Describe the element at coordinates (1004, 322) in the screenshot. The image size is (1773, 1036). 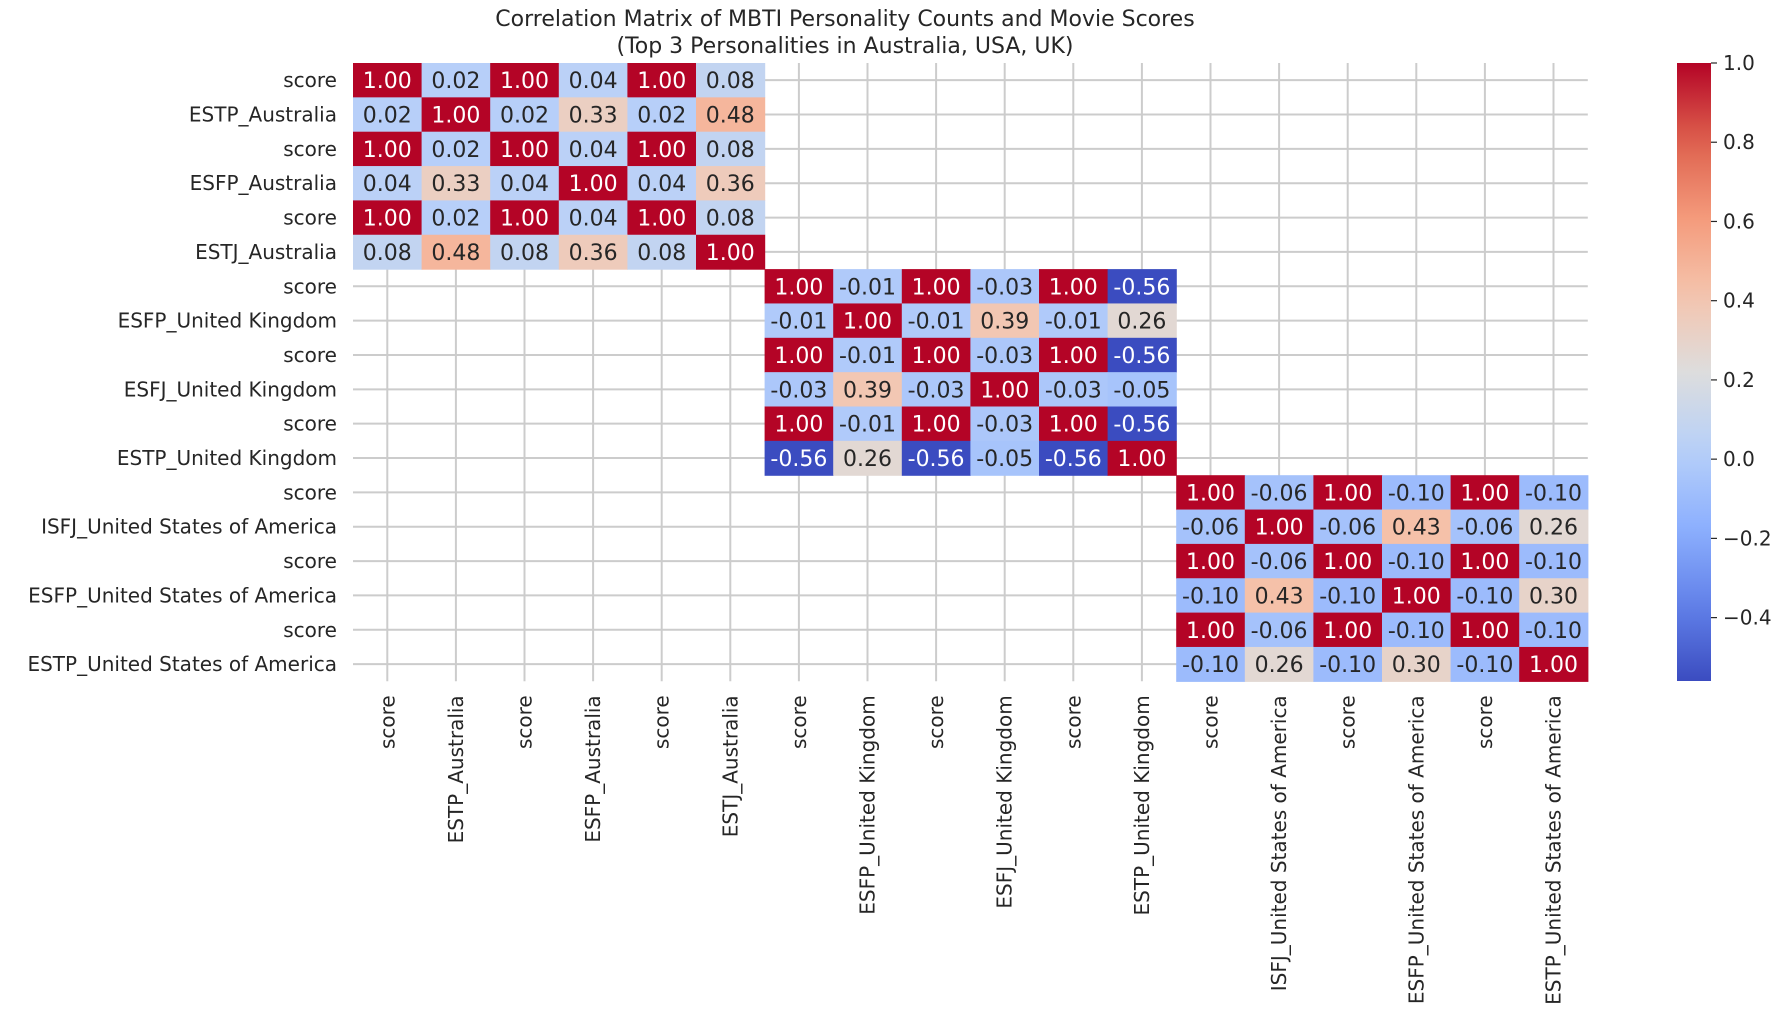
I see `cell-value-label: 0.39` at that location.